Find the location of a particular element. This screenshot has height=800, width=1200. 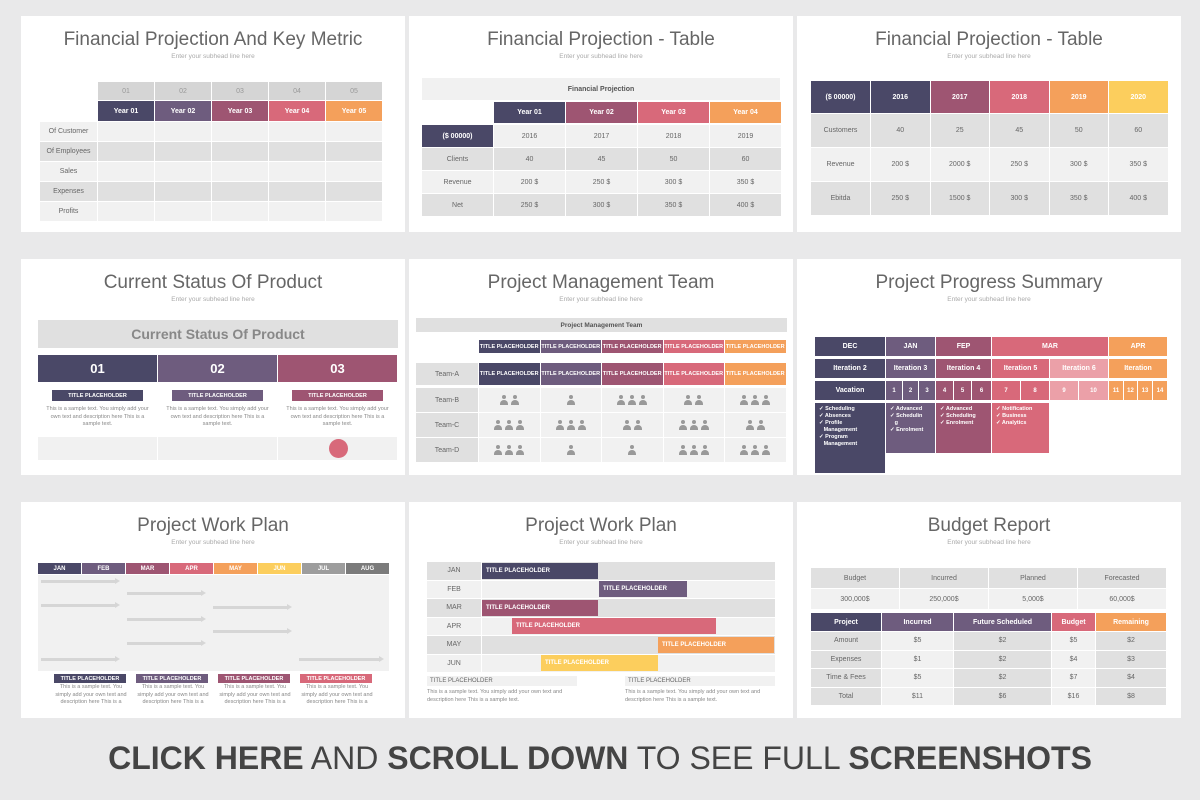

month-header: JUN is located at coordinates (279, 568).